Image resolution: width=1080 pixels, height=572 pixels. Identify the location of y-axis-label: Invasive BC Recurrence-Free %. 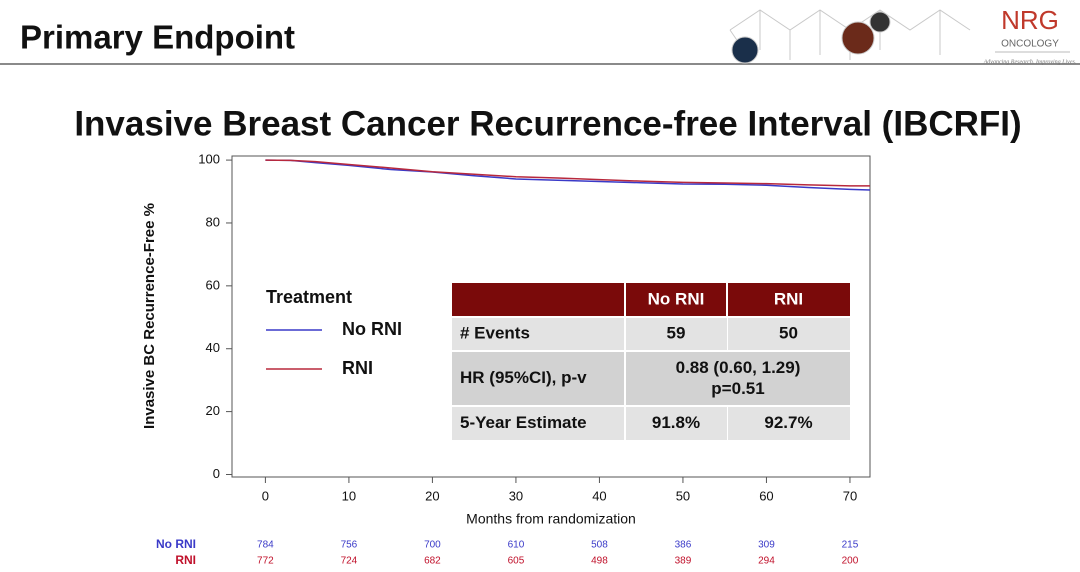
(149, 316).